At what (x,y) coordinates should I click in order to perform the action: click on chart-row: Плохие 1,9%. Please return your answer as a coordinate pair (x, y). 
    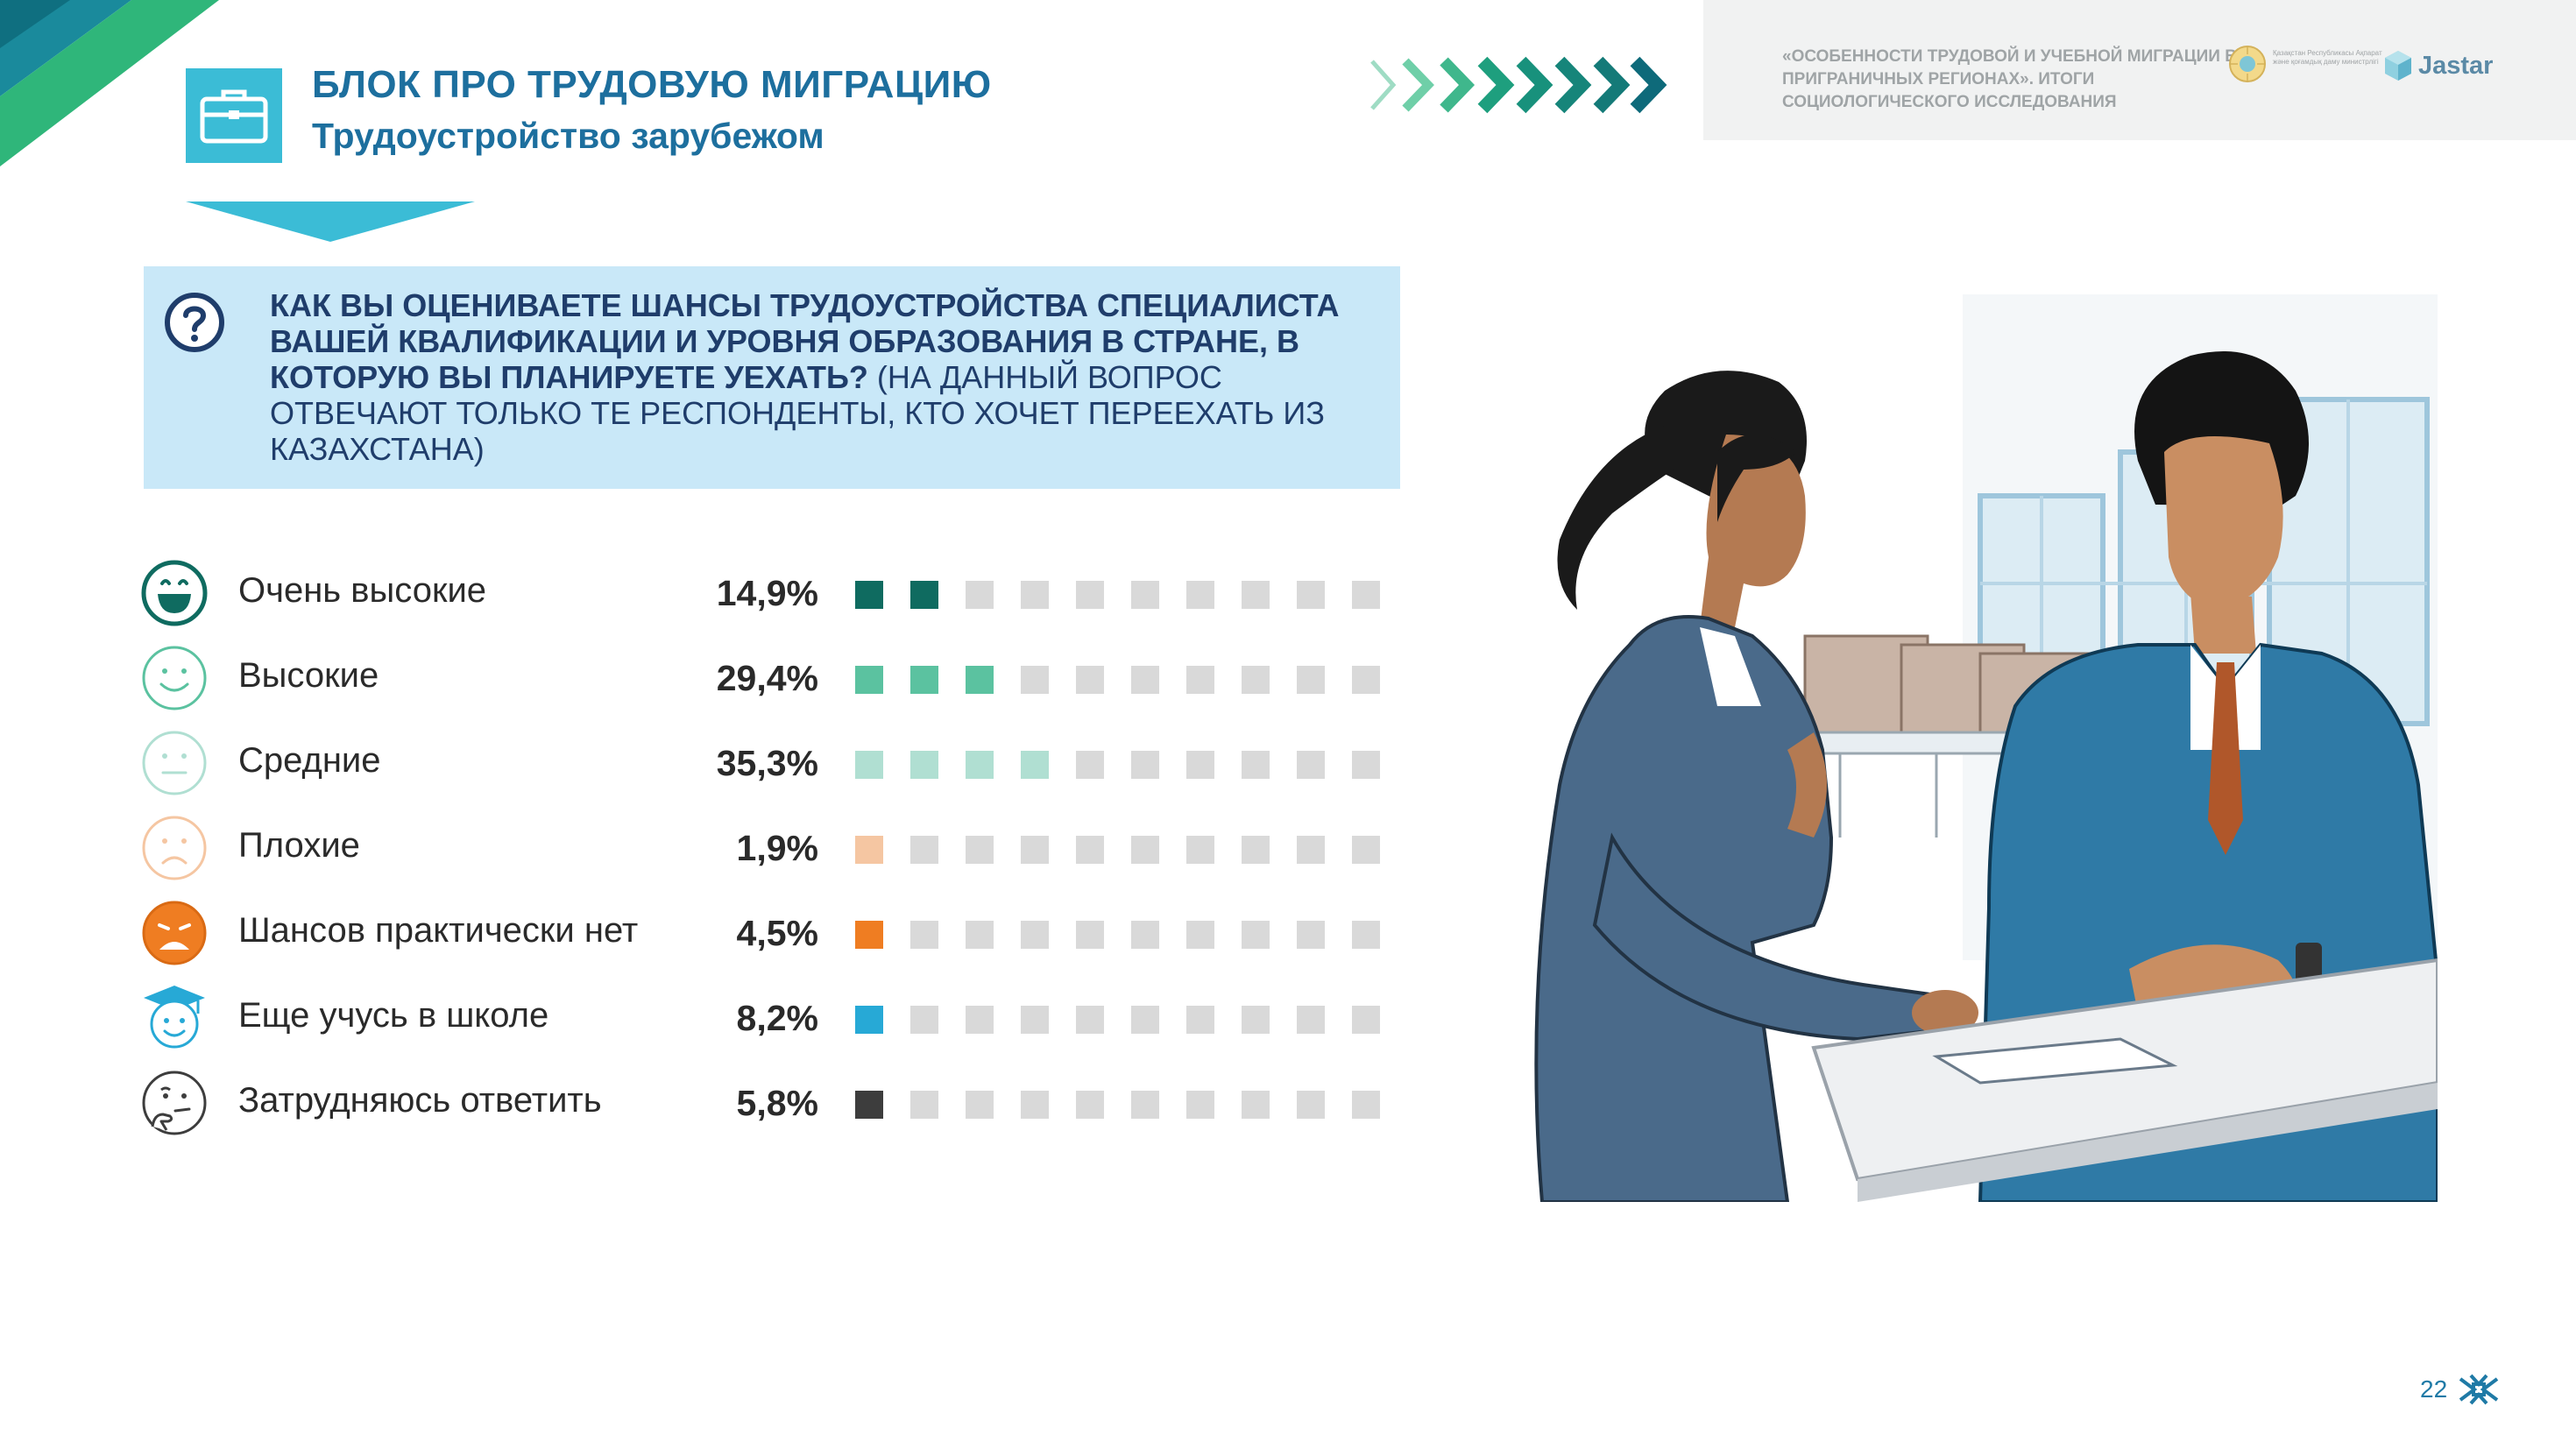
    Looking at the image, I should click on (771, 849).